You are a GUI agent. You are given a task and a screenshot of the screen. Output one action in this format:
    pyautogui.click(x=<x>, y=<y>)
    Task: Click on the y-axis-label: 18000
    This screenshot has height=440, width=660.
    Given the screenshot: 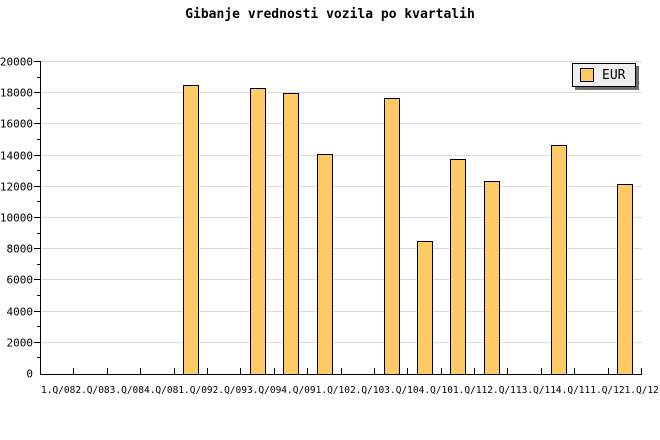 What is the action you would take?
    pyautogui.click(x=16, y=93)
    